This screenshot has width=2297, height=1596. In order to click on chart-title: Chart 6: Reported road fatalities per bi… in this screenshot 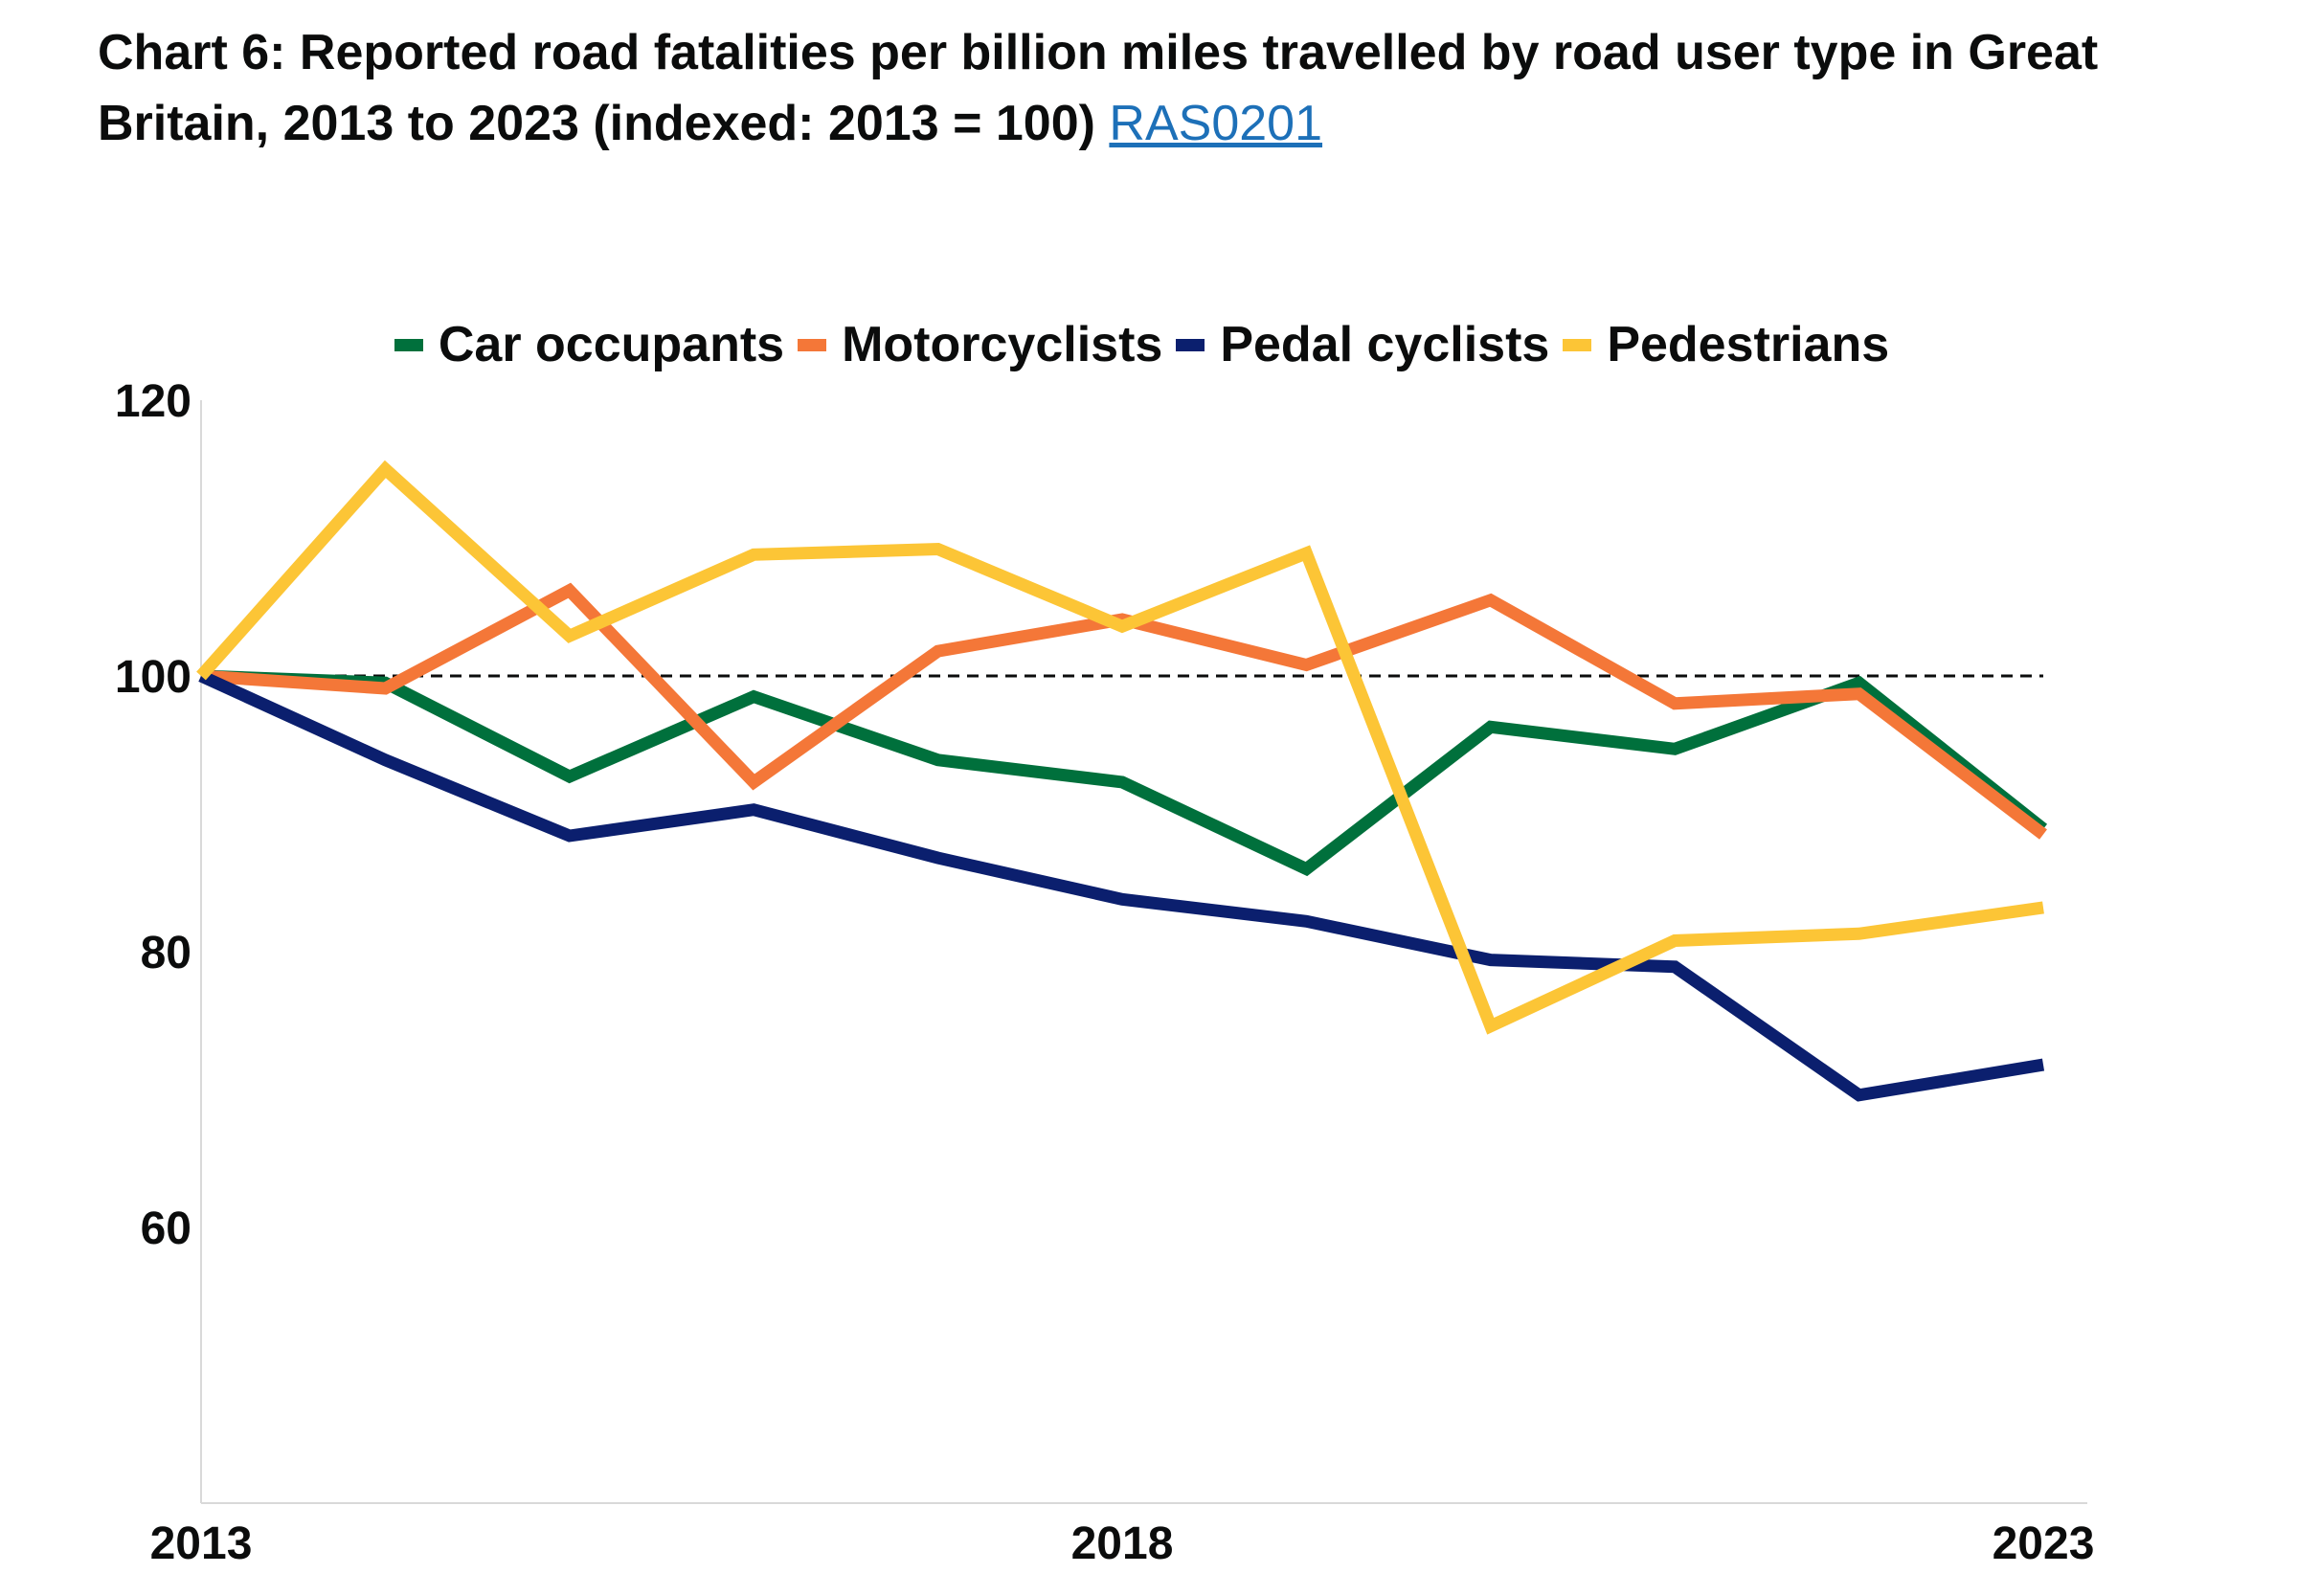, I will do `click(1103, 88)`.